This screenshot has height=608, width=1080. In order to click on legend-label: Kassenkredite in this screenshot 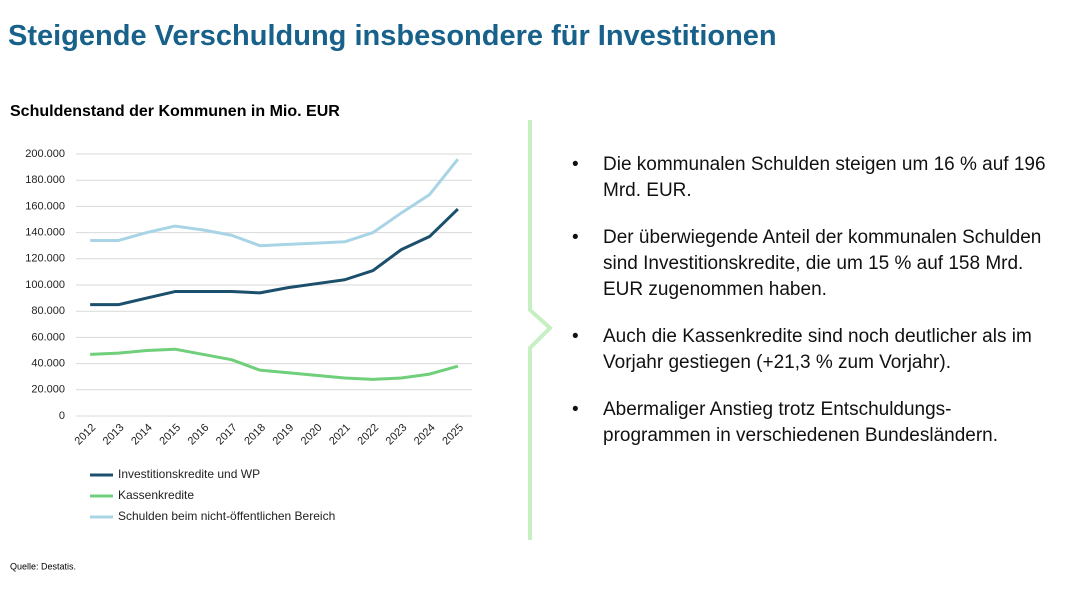, I will do `click(156, 495)`.